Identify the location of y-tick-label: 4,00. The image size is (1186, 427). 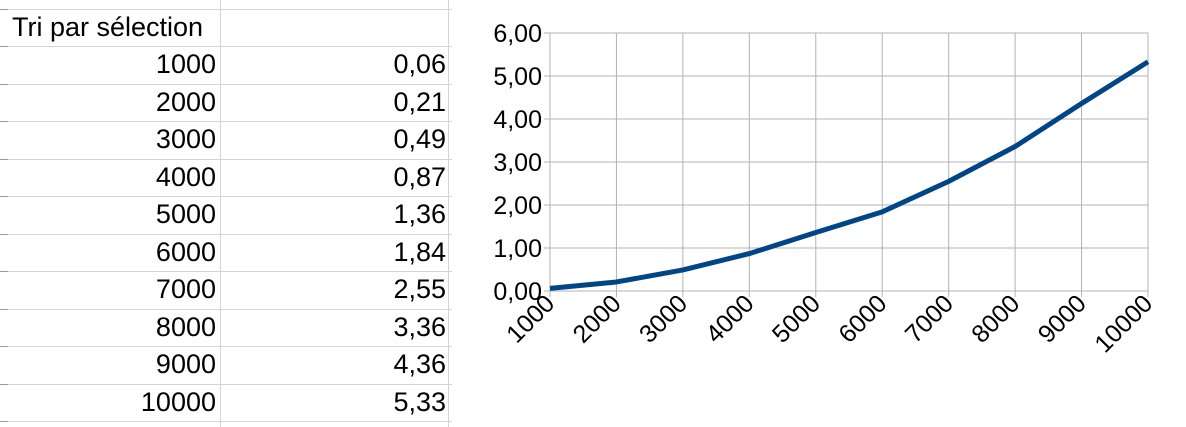
(517, 120).